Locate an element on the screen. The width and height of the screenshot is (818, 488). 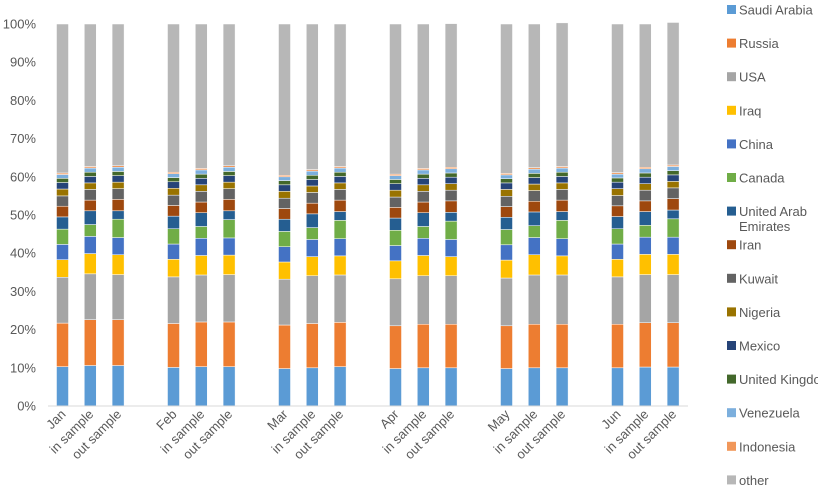
y-tick-label: 40% is located at coordinates (23, 253).